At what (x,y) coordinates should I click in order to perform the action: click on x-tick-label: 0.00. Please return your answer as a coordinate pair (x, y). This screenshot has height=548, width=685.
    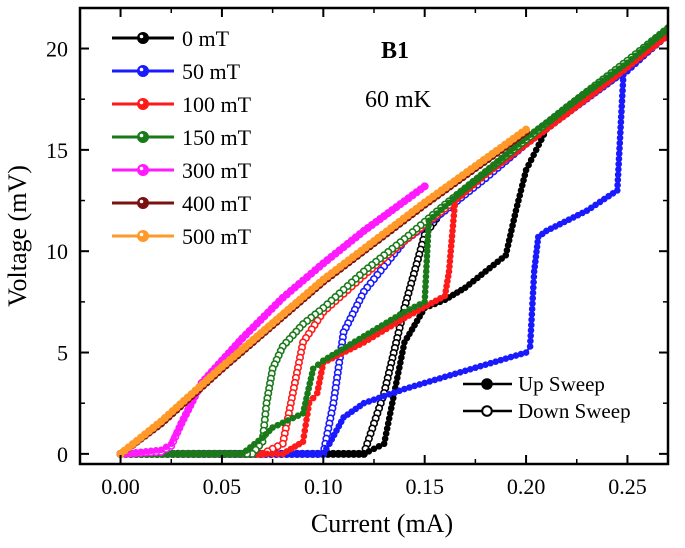
    Looking at the image, I should click on (120, 486).